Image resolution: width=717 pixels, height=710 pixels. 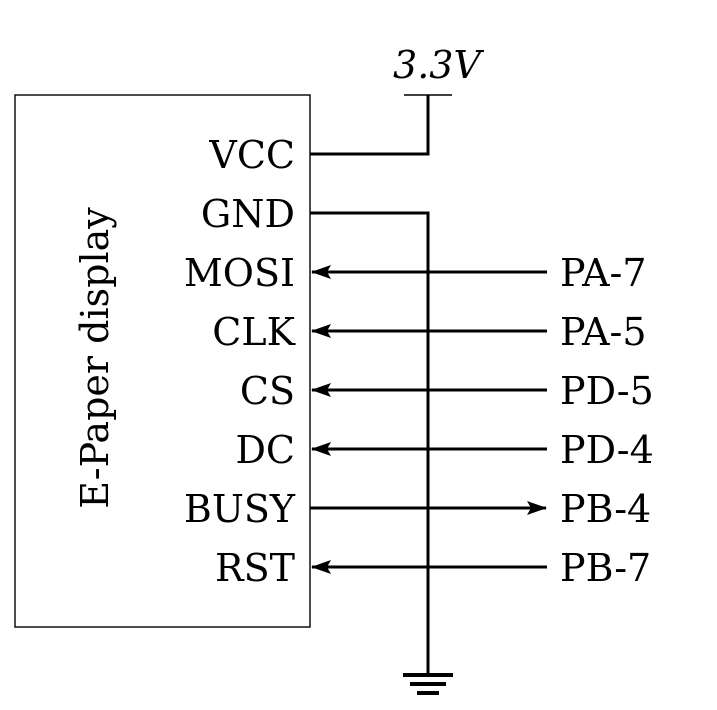 What do you see at coordinates (265, 450) in the screenshot?
I see `pin-label-dc: DC` at bounding box center [265, 450].